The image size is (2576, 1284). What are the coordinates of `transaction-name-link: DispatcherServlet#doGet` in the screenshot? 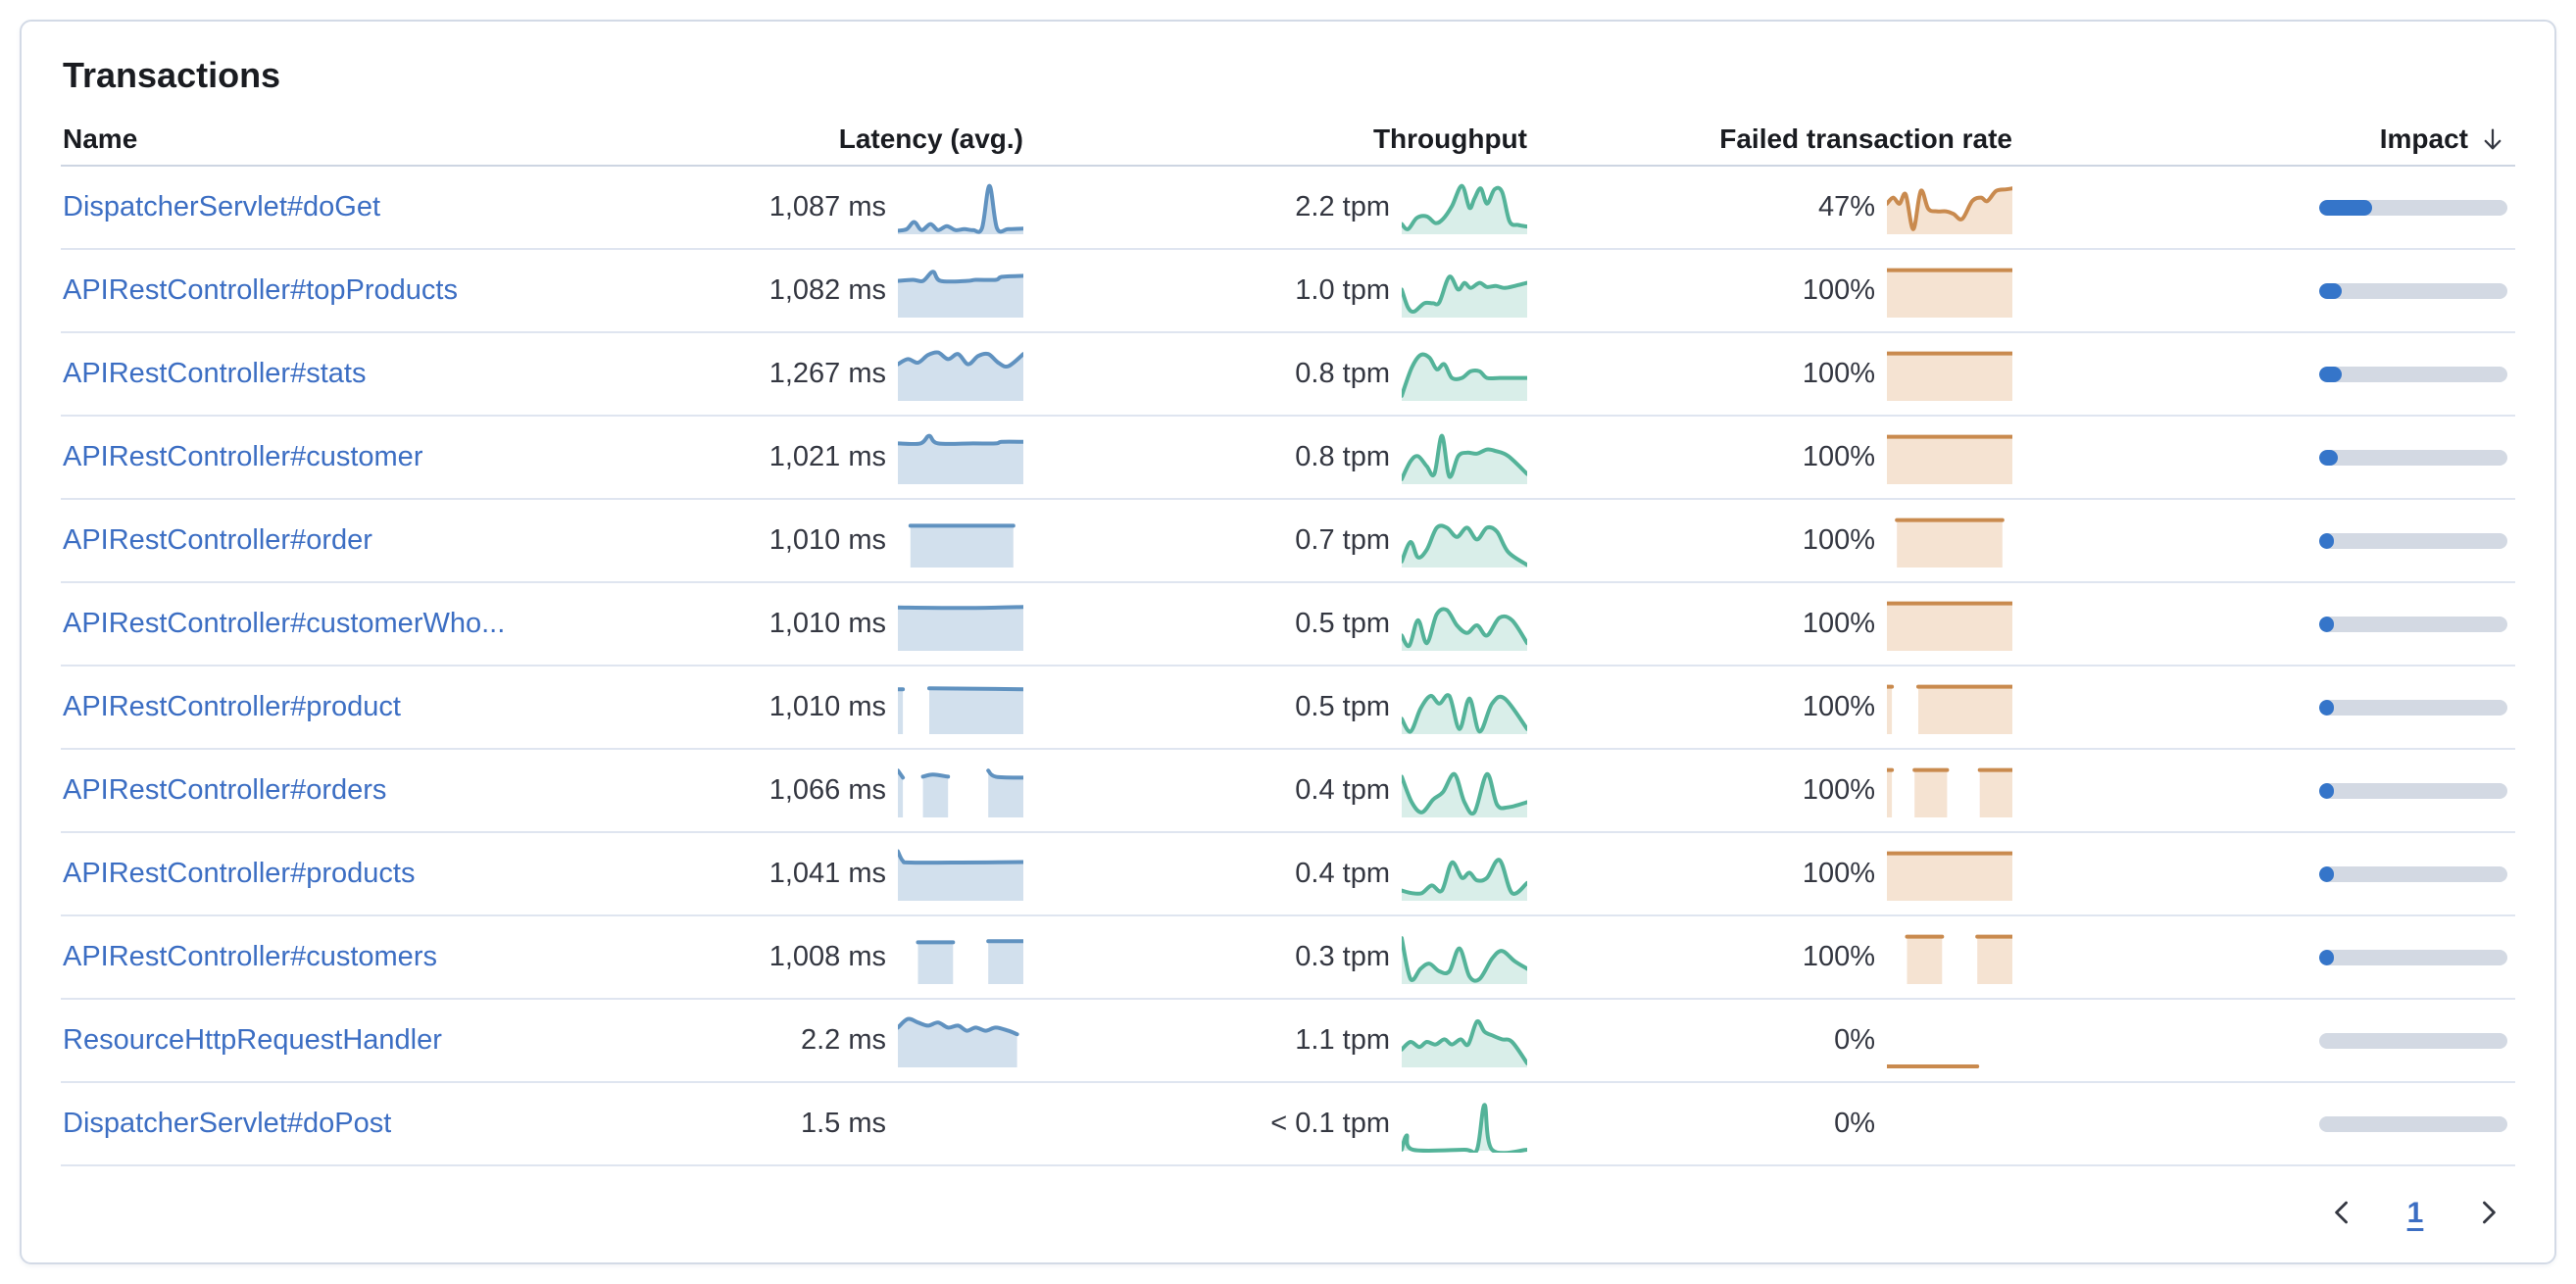 It's located at (221, 206).